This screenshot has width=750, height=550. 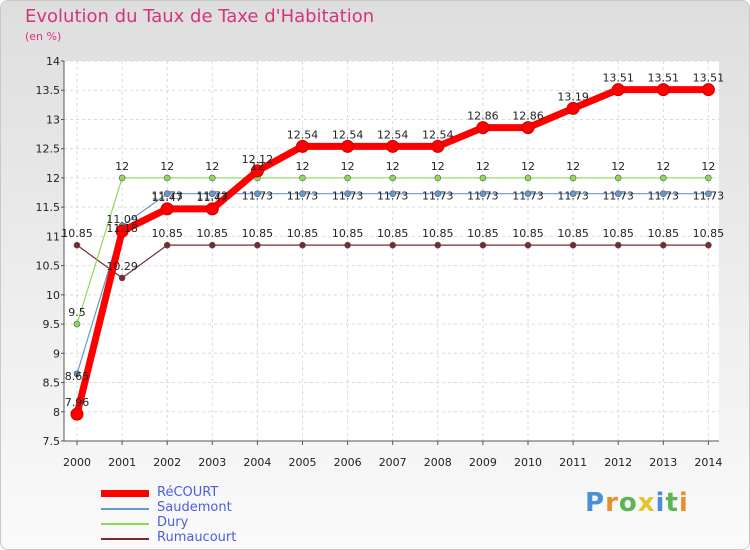 What do you see at coordinates (56, 412) in the screenshot?
I see `y-tick-label: 8` at bounding box center [56, 412].